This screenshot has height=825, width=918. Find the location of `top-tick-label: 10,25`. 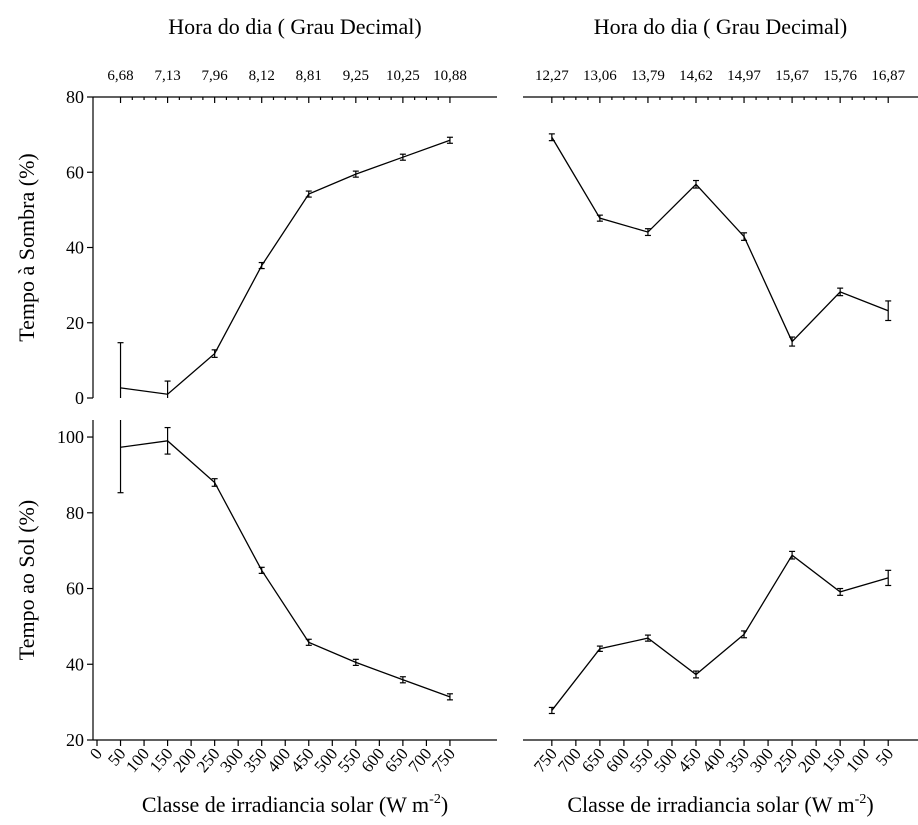

top-tick-label: 10,25 is located at coordinates (403, 76).